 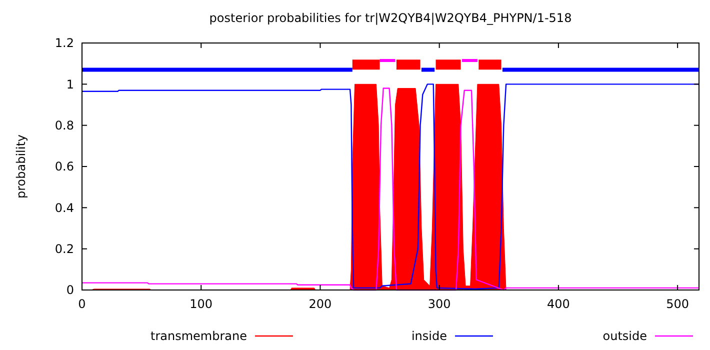 I want to click on x-tick-label: 400, so click(x=558, y=304).